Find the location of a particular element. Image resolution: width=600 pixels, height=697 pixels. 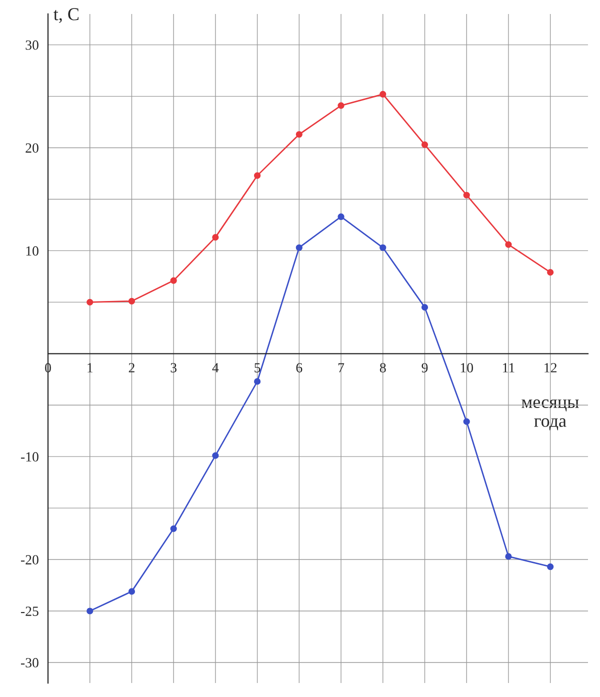

y-tick-label: 20 is located at coordinates (32, 148).